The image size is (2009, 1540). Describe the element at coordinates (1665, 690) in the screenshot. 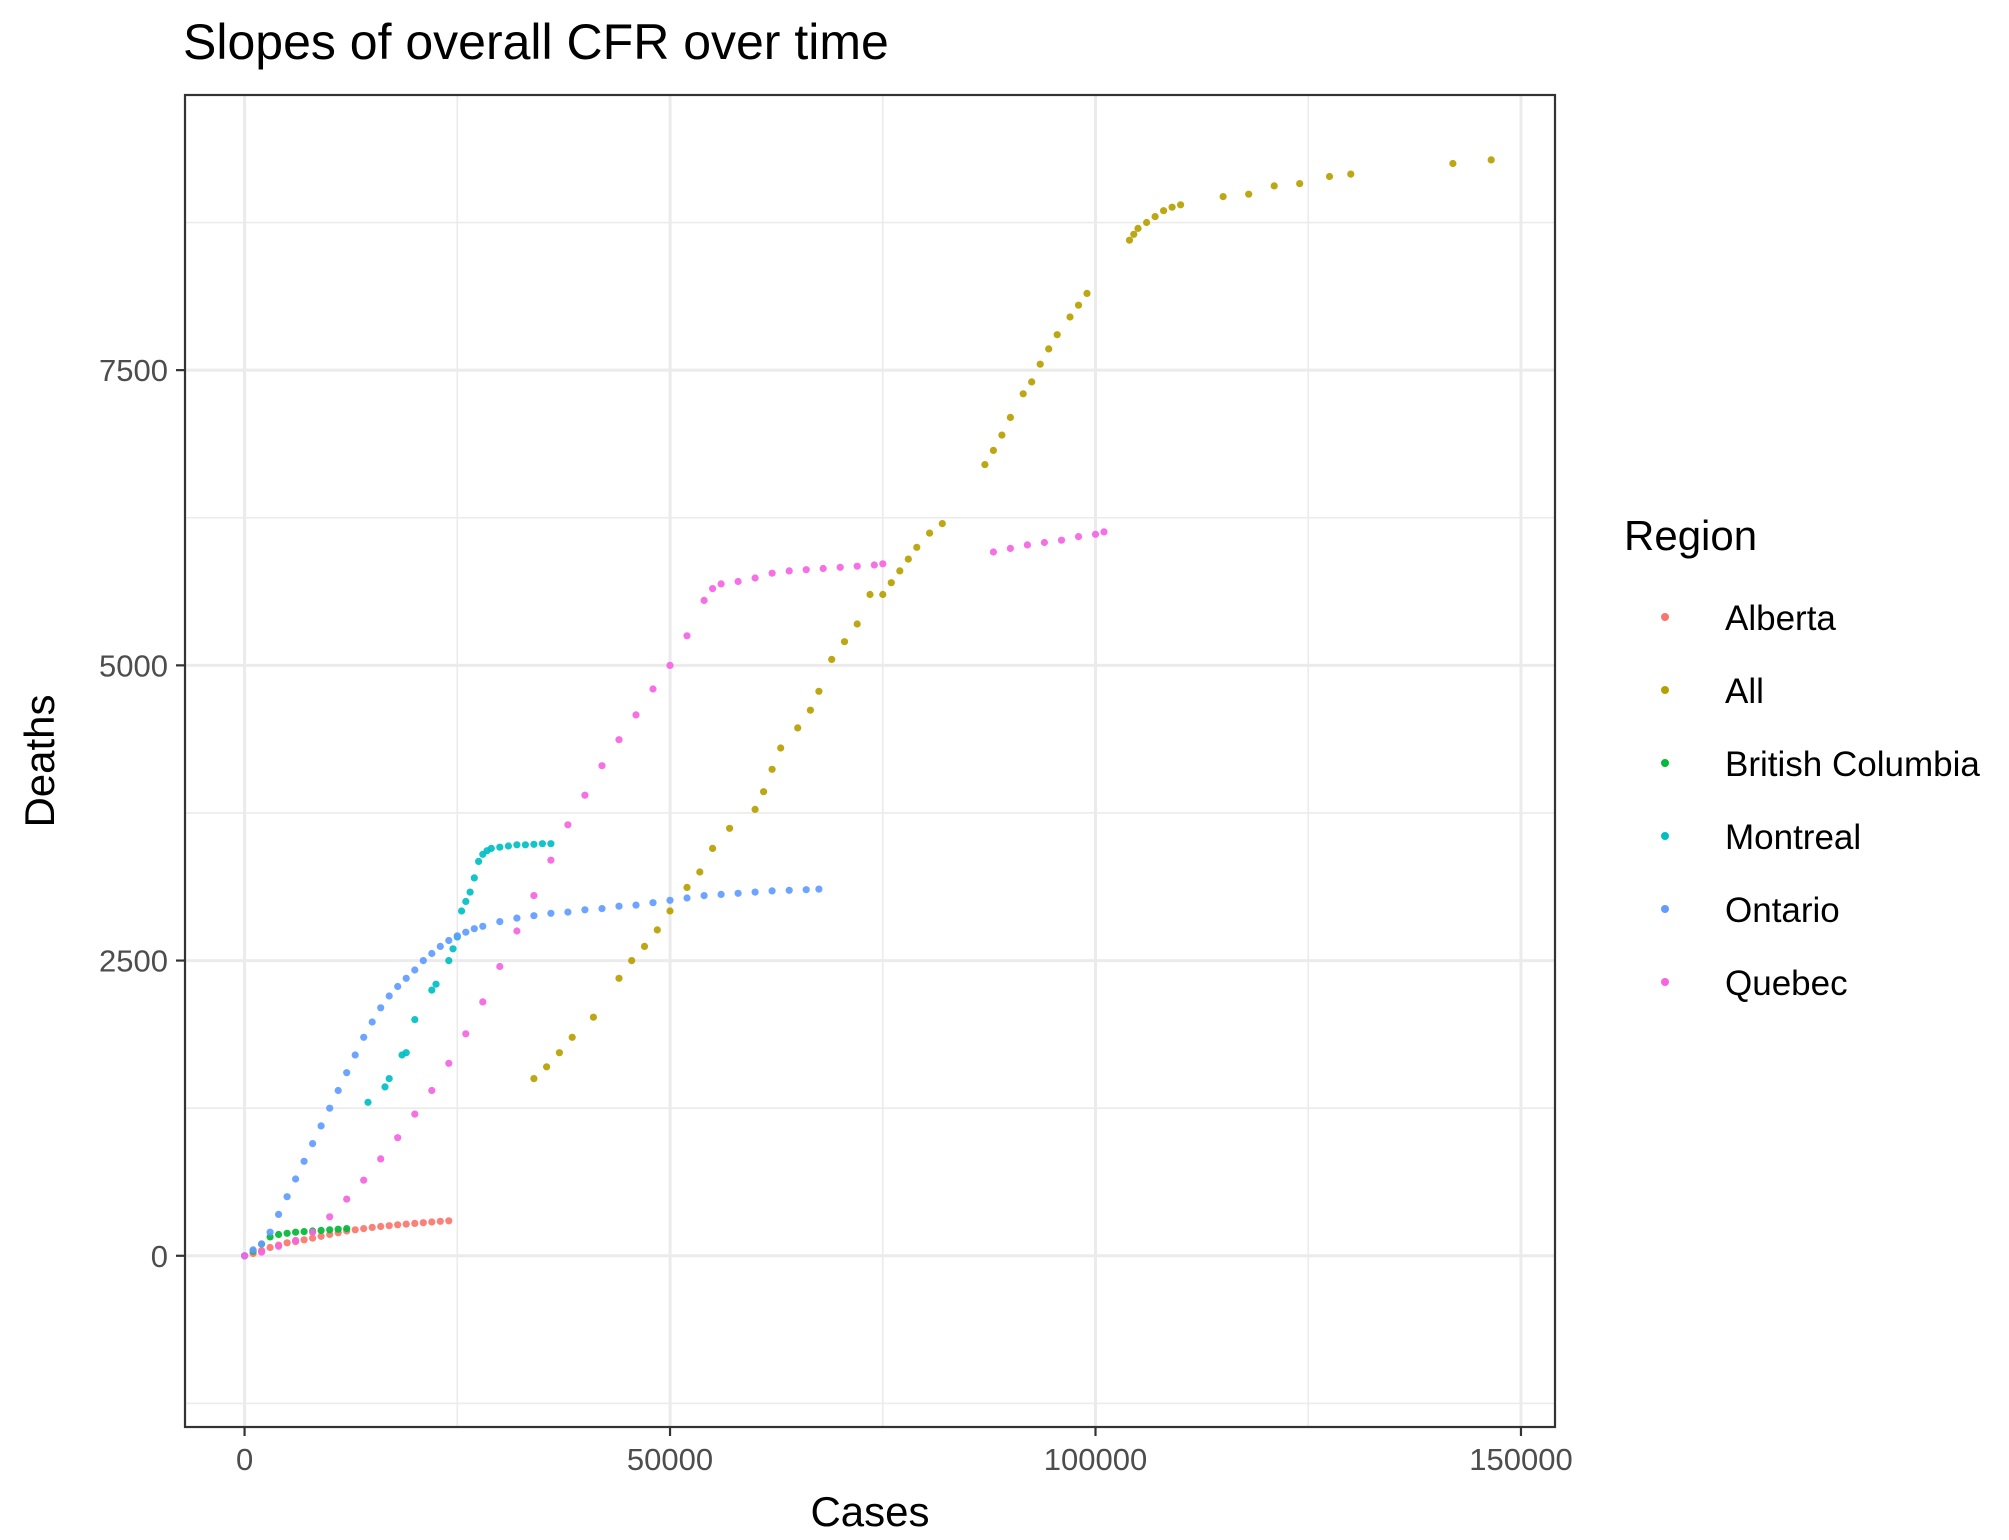

I see `legend-key-all` at that location.